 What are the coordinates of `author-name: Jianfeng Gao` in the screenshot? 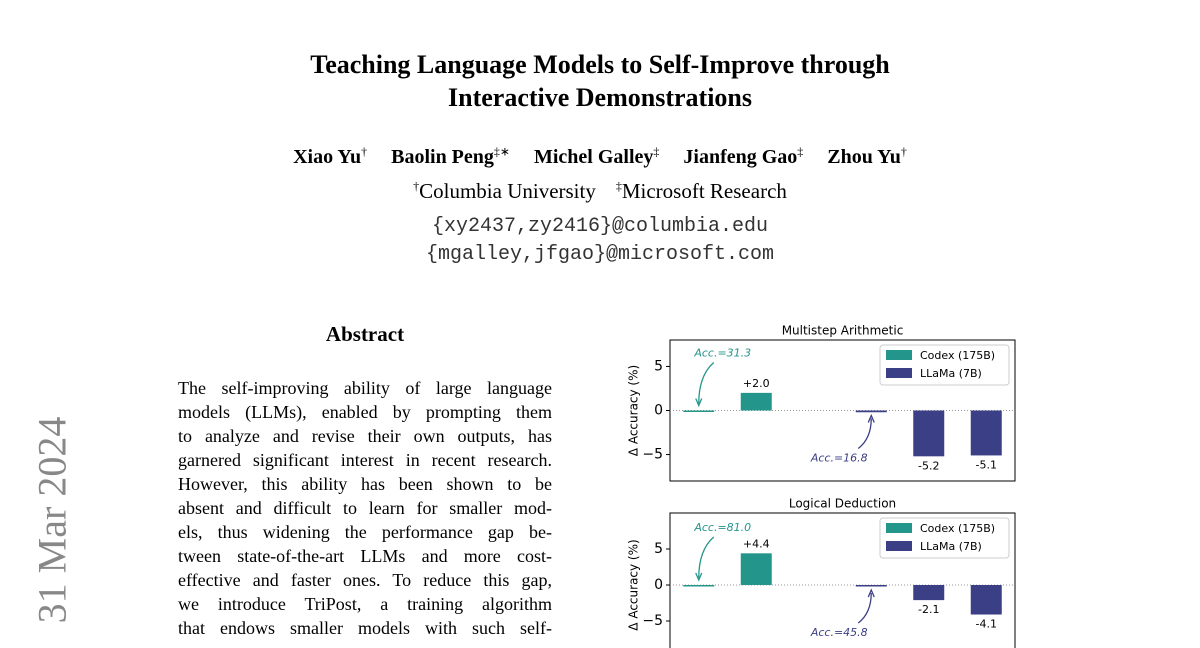 It's located at (740, 156).